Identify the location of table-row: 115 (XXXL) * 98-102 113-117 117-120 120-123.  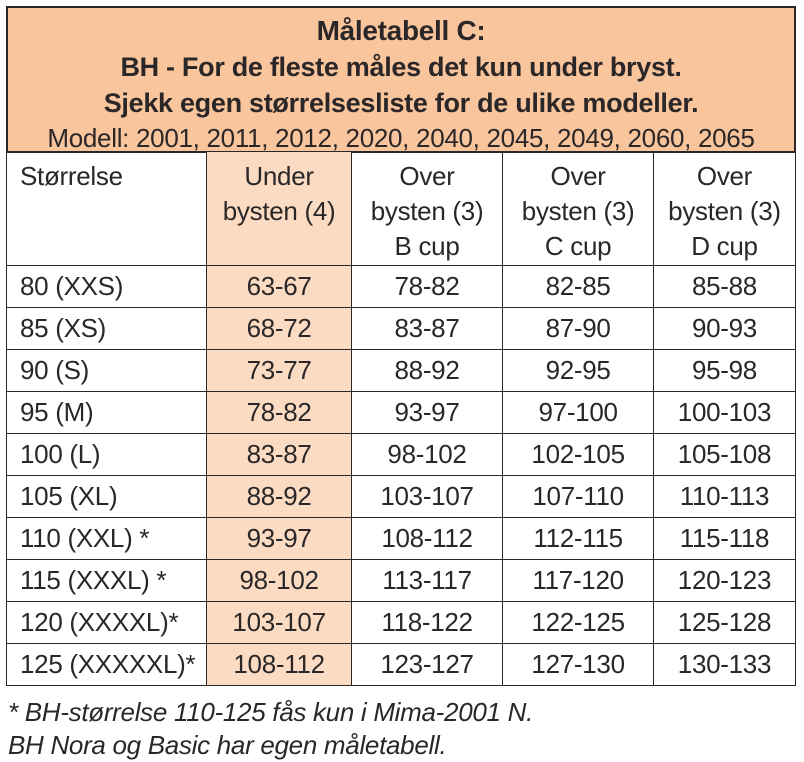
(401, 580).